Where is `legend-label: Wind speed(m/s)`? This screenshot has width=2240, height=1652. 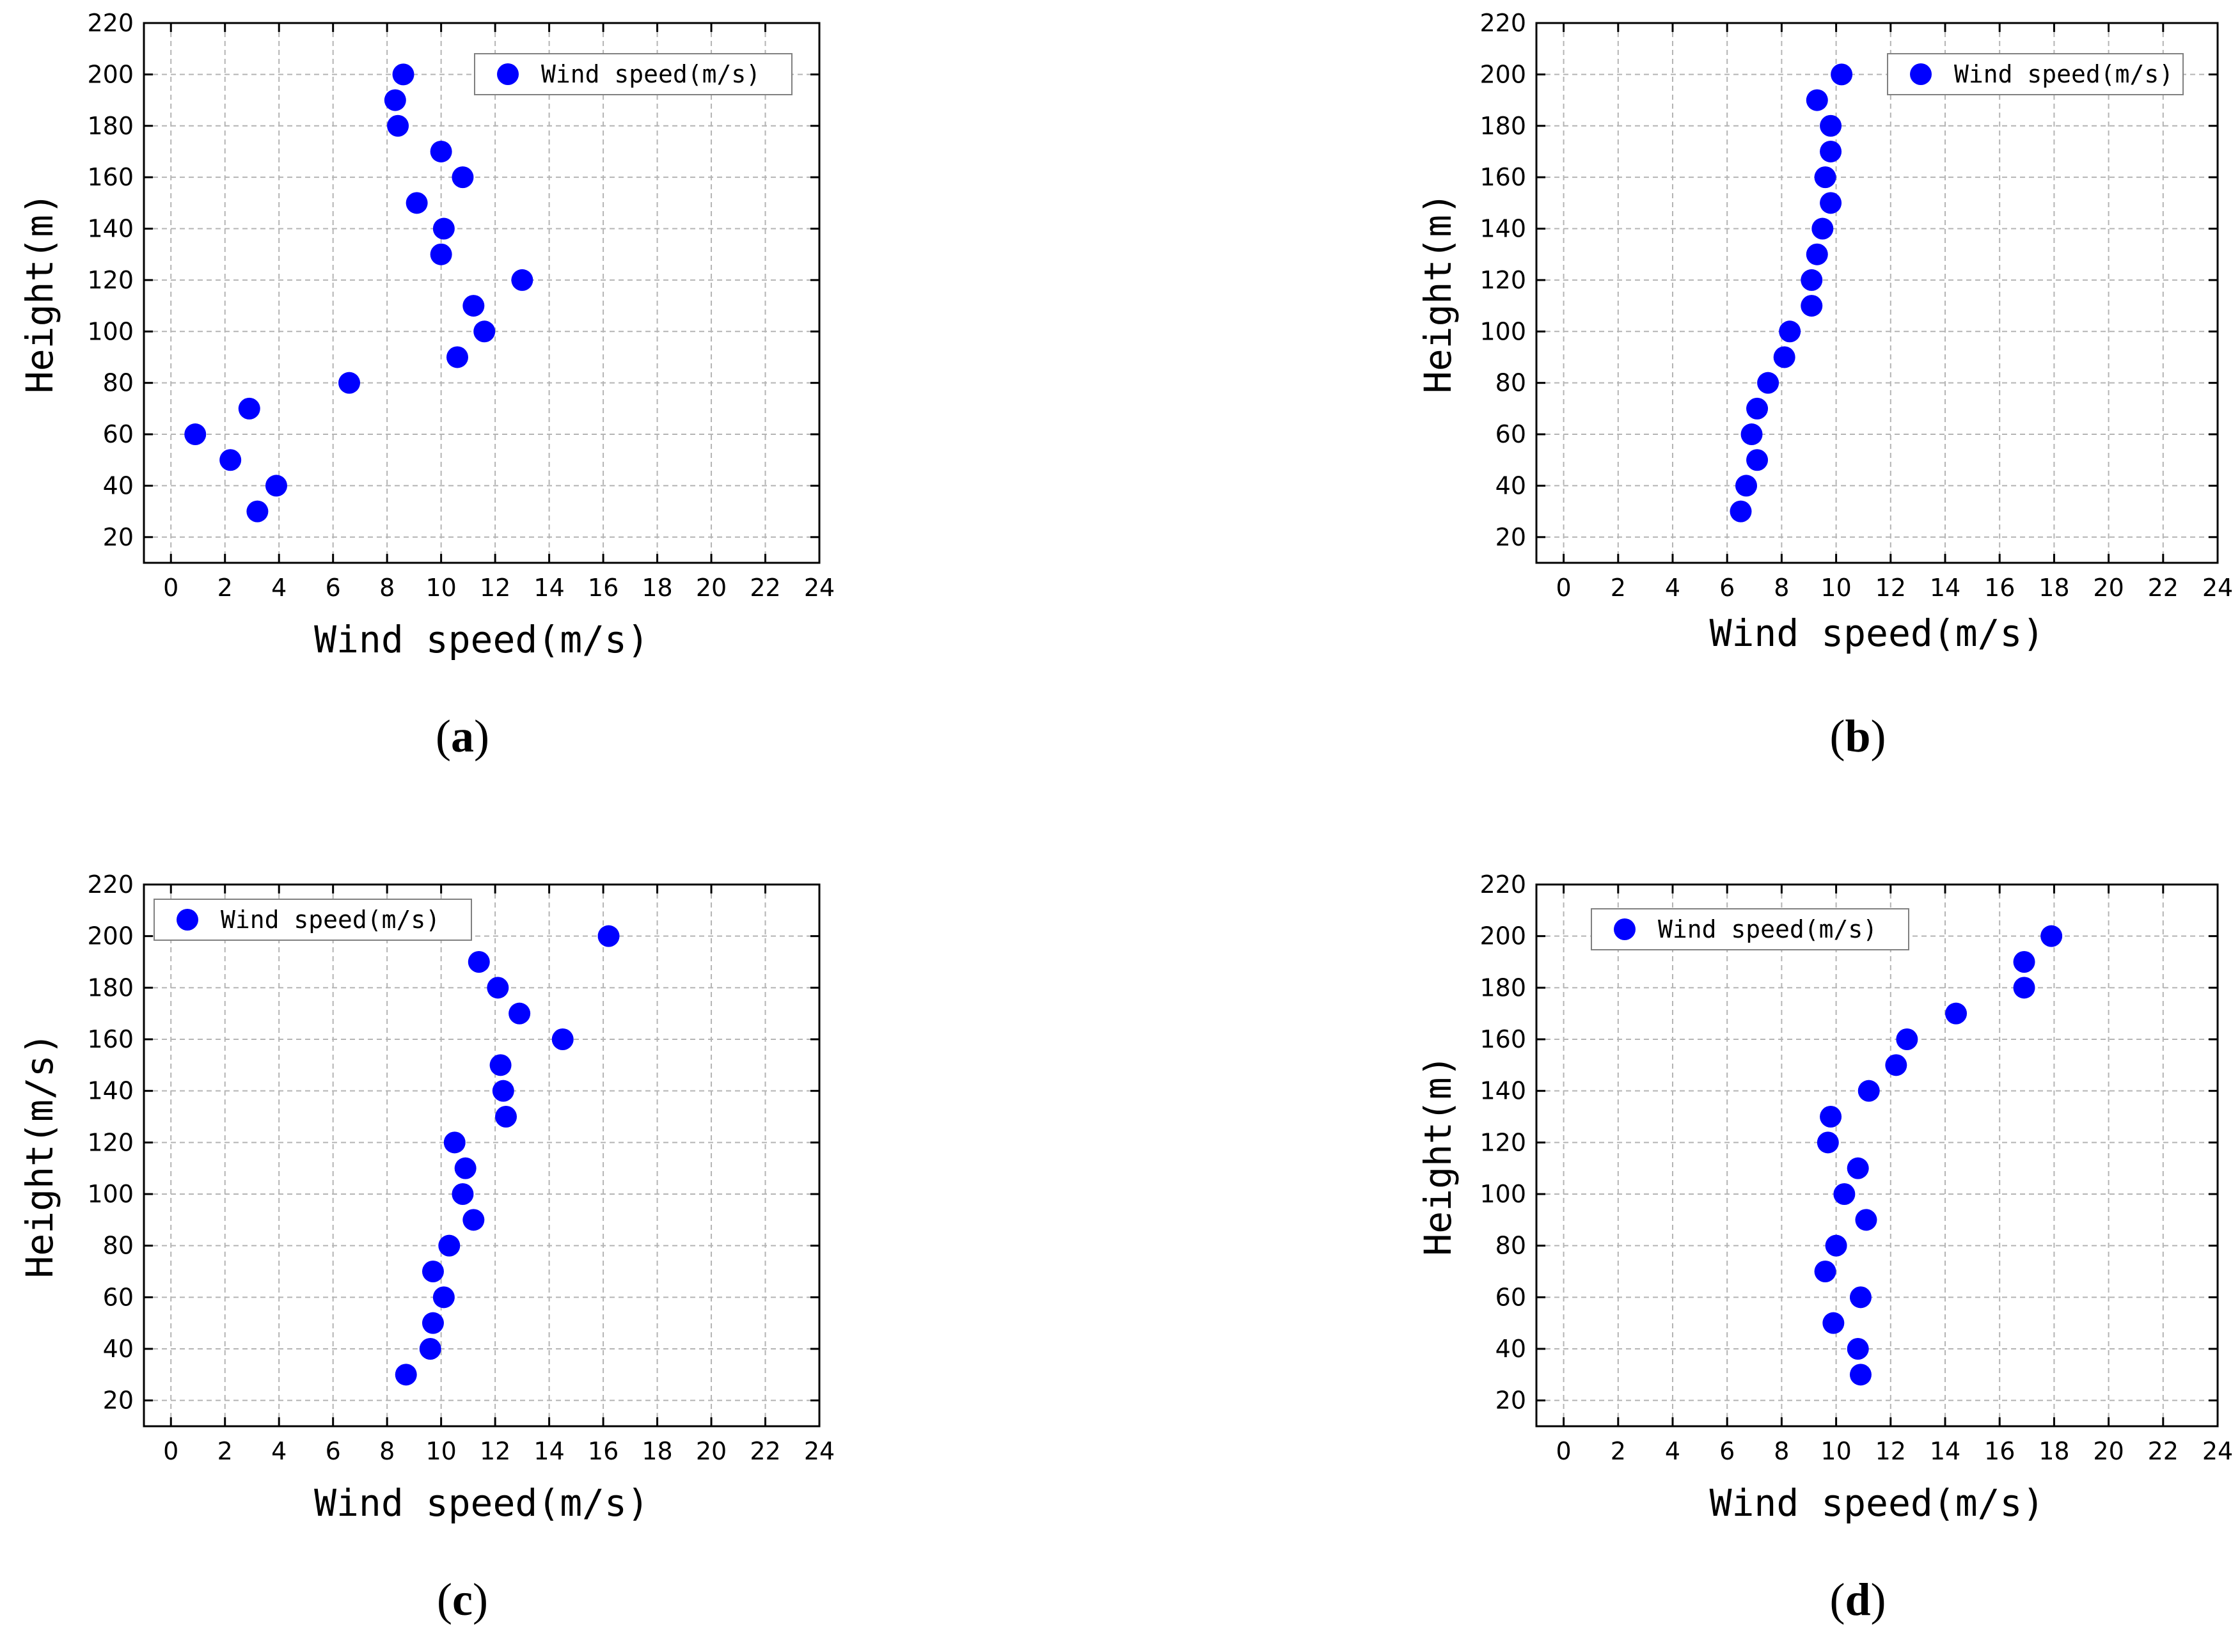 legend-label: Wind speed(m/s) is located at coordinates (2063, 74).